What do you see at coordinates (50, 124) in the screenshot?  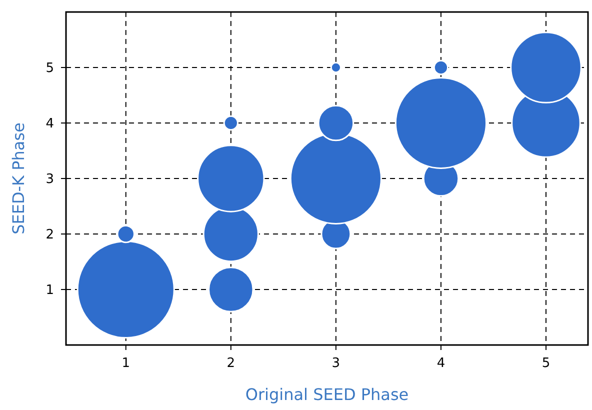 I see `y-tick-label: 4` at bounding box center [50, 124].